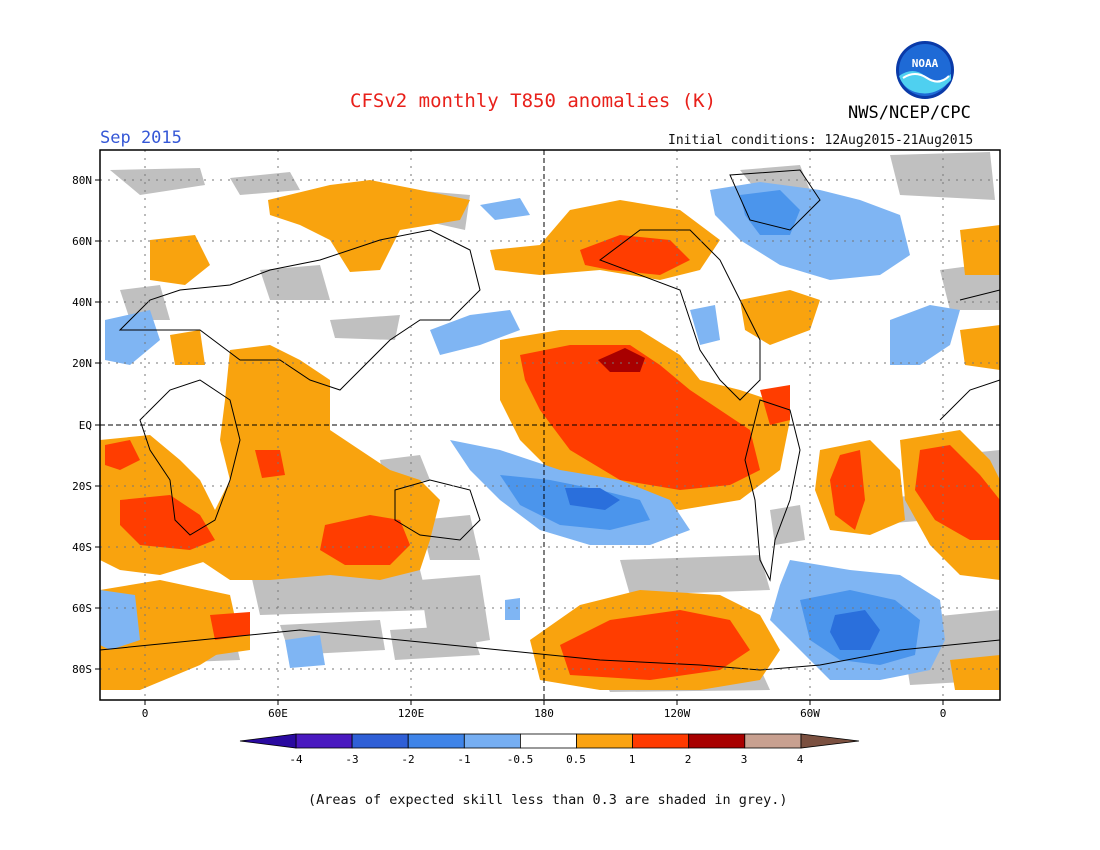  Describe the element at coordinates (463, 759) in the screenshot. I see `colorbar-label: -1` at that location.